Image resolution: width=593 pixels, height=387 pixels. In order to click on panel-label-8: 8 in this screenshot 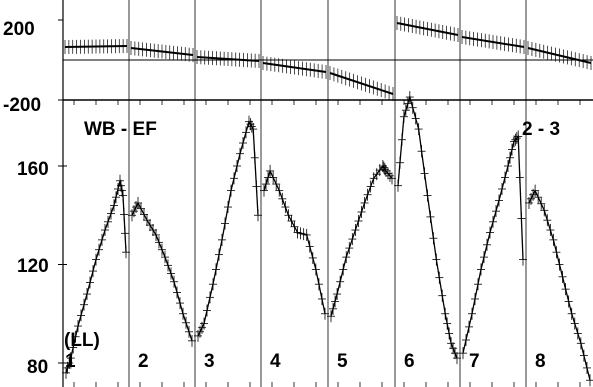, I will do `click(540, 361)`.